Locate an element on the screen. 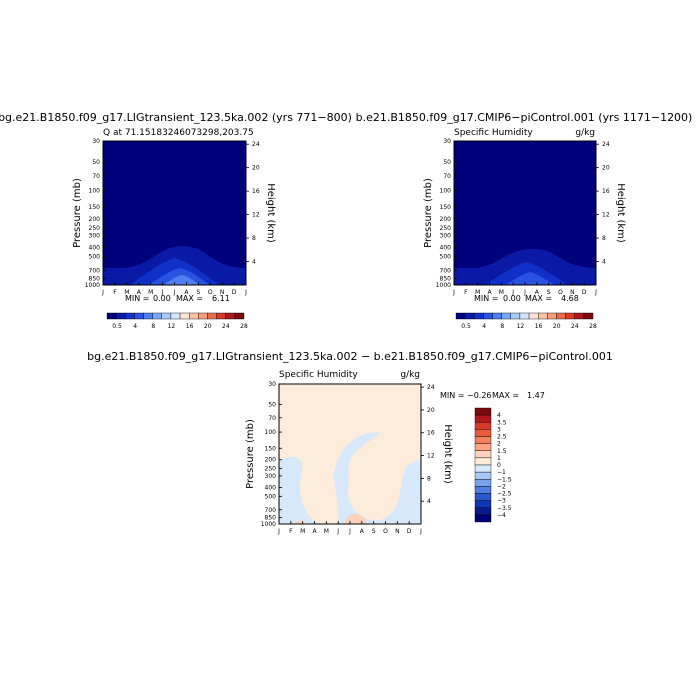 The image size is (700, 700). panel-1-xtick-label: F is located at coordinates (115, 292).